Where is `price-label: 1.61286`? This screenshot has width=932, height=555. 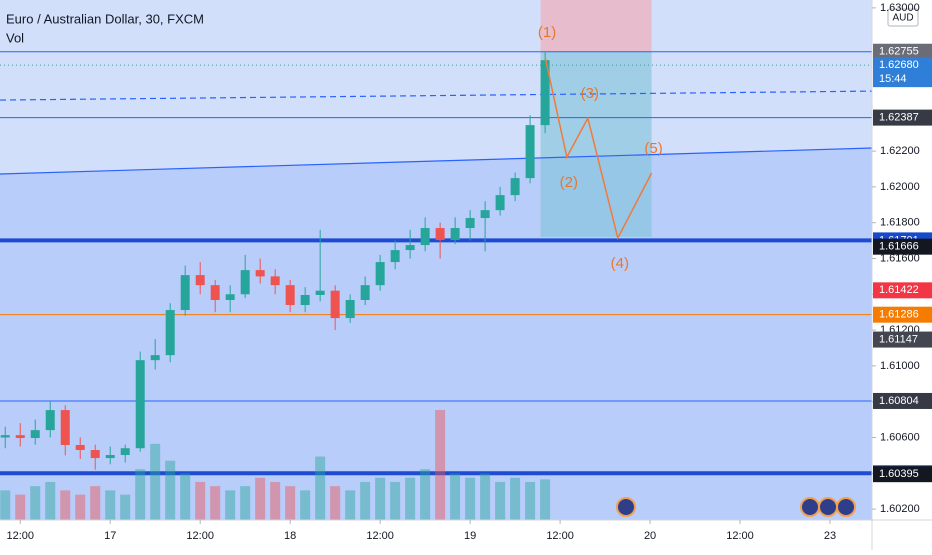 price-label: 1.61286 is located at coordinates (899, 315).